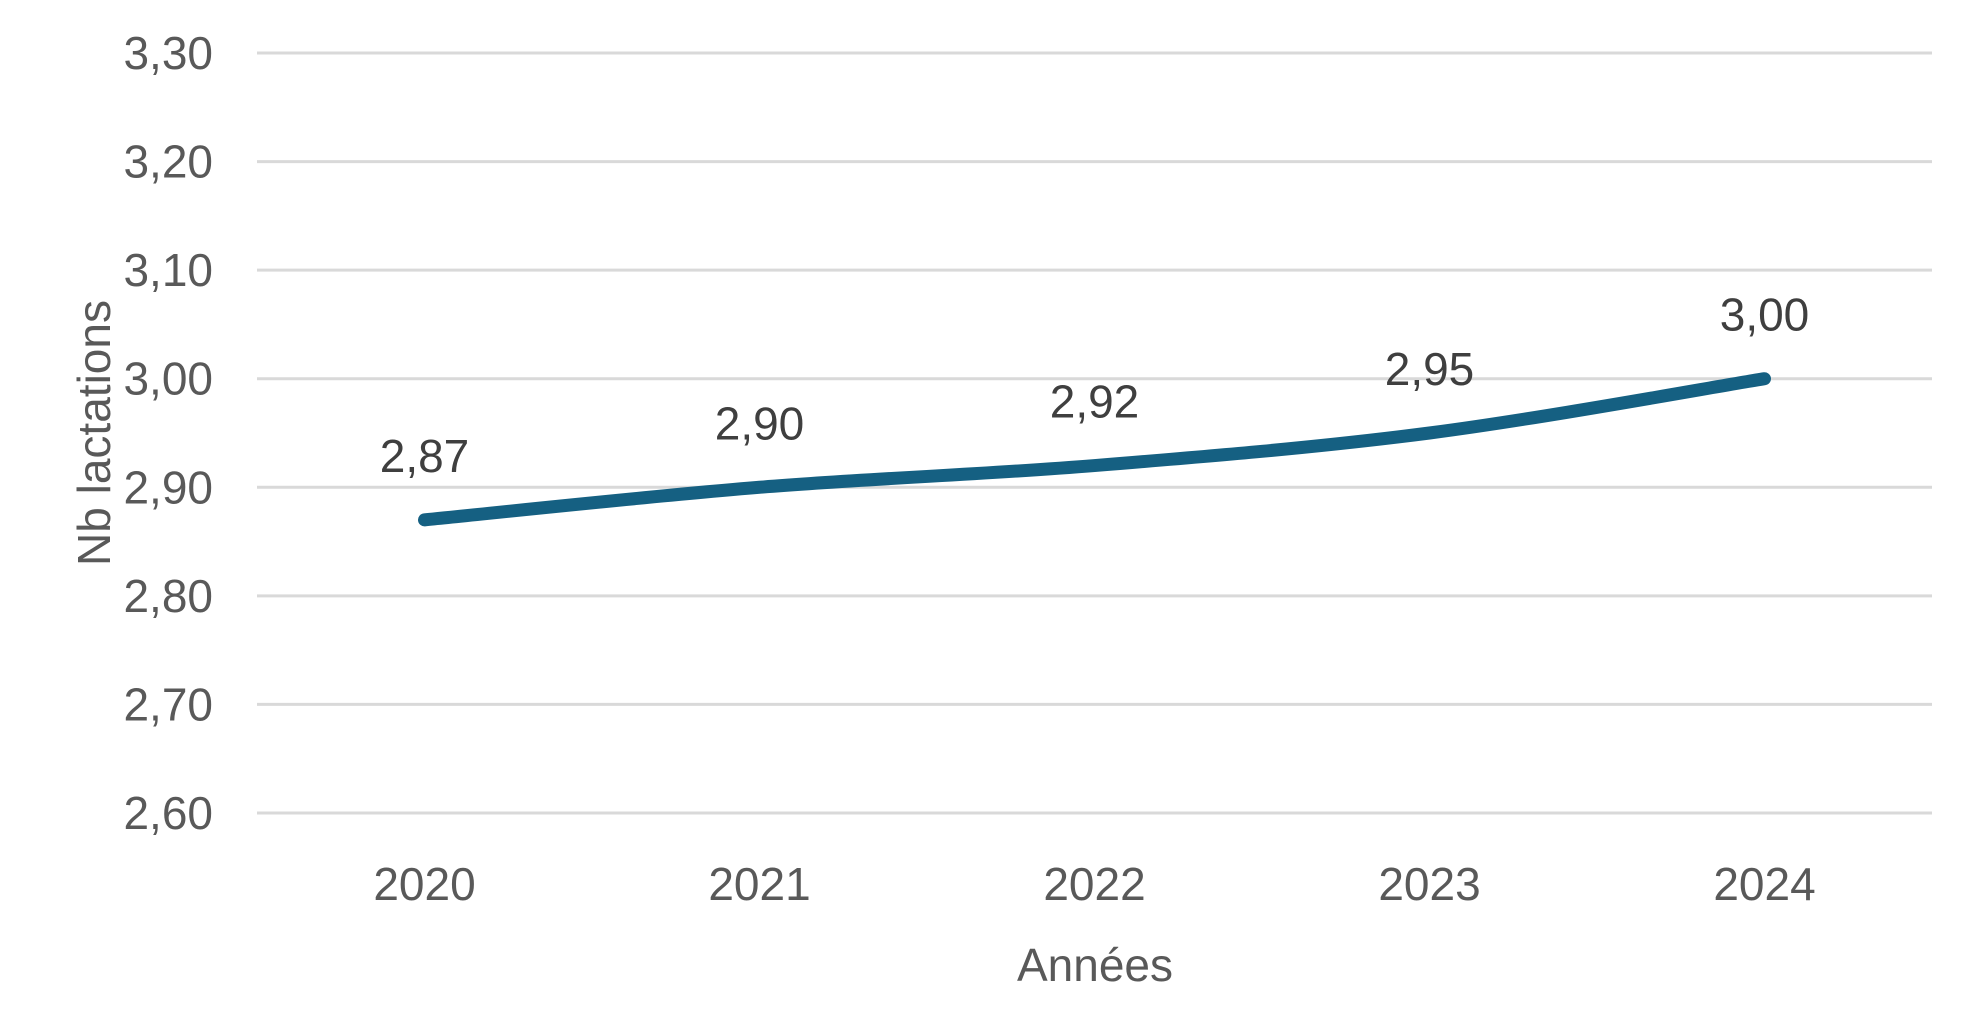 The height and width of the screenshot is (1024, 1986). What do you see at coordinates (168, 596) in the screenshot?
I see `y-tick-label: 2,80` at bounding box center [168, 596].